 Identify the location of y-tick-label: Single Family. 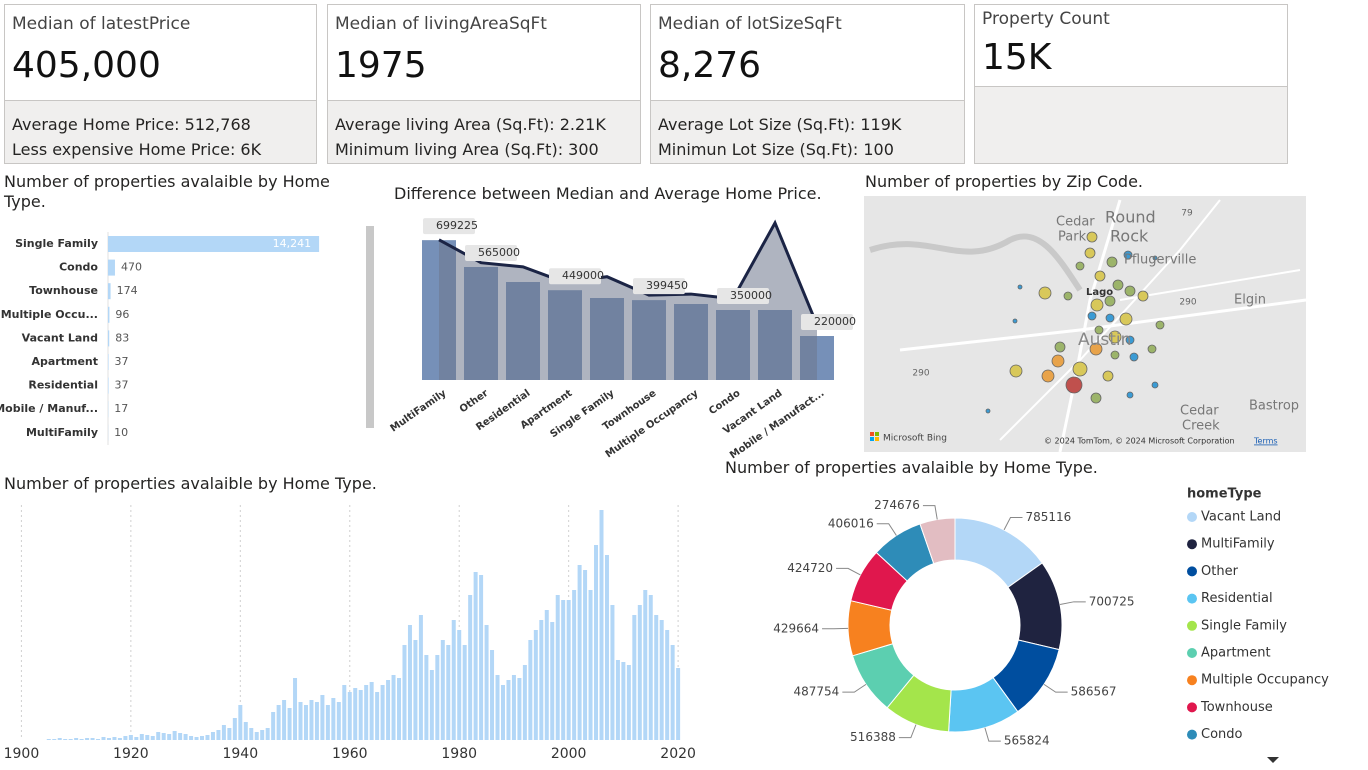
(56, 243).